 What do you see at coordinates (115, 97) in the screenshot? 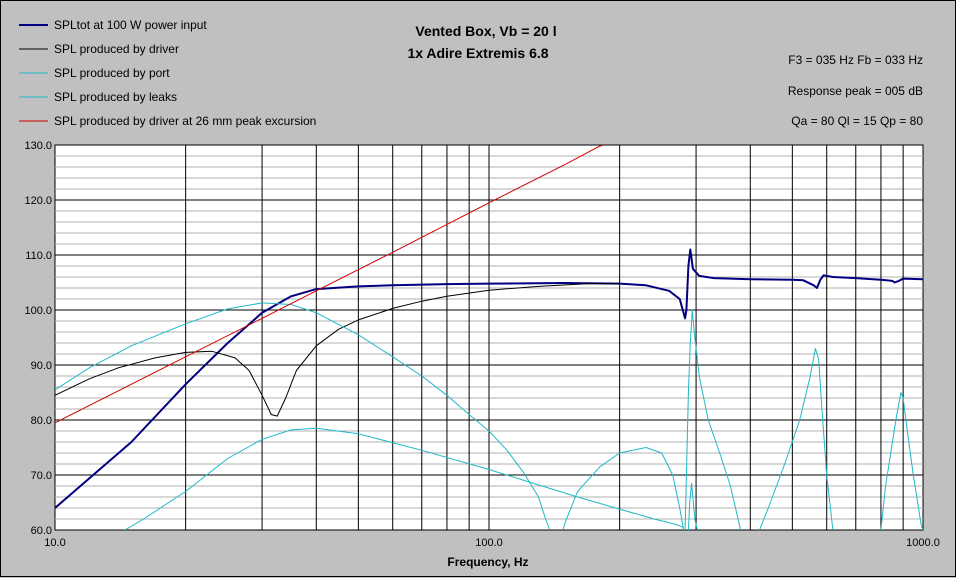
I see `legend-label-leaks: SPL produced by leaks` at bounding box center [115, 97].